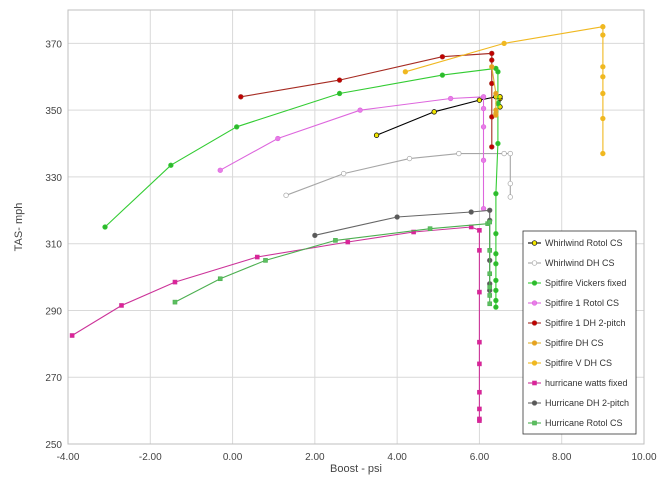 The width and height of the screenshot is (667, 500). What do you see at coordinates (398, 175) in the screenshot?
I see `series-line` at bounding box center [398, 175].